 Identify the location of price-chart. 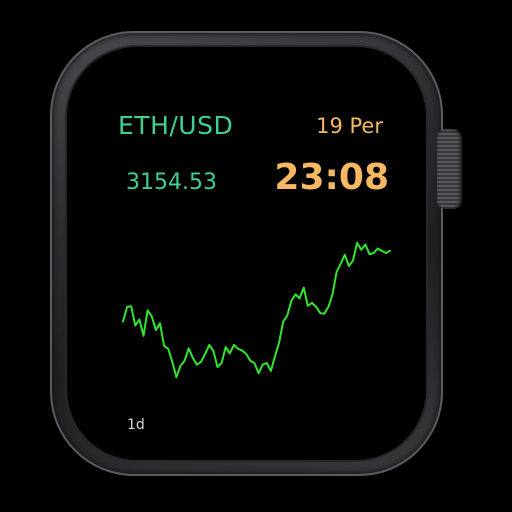
(256, 310).